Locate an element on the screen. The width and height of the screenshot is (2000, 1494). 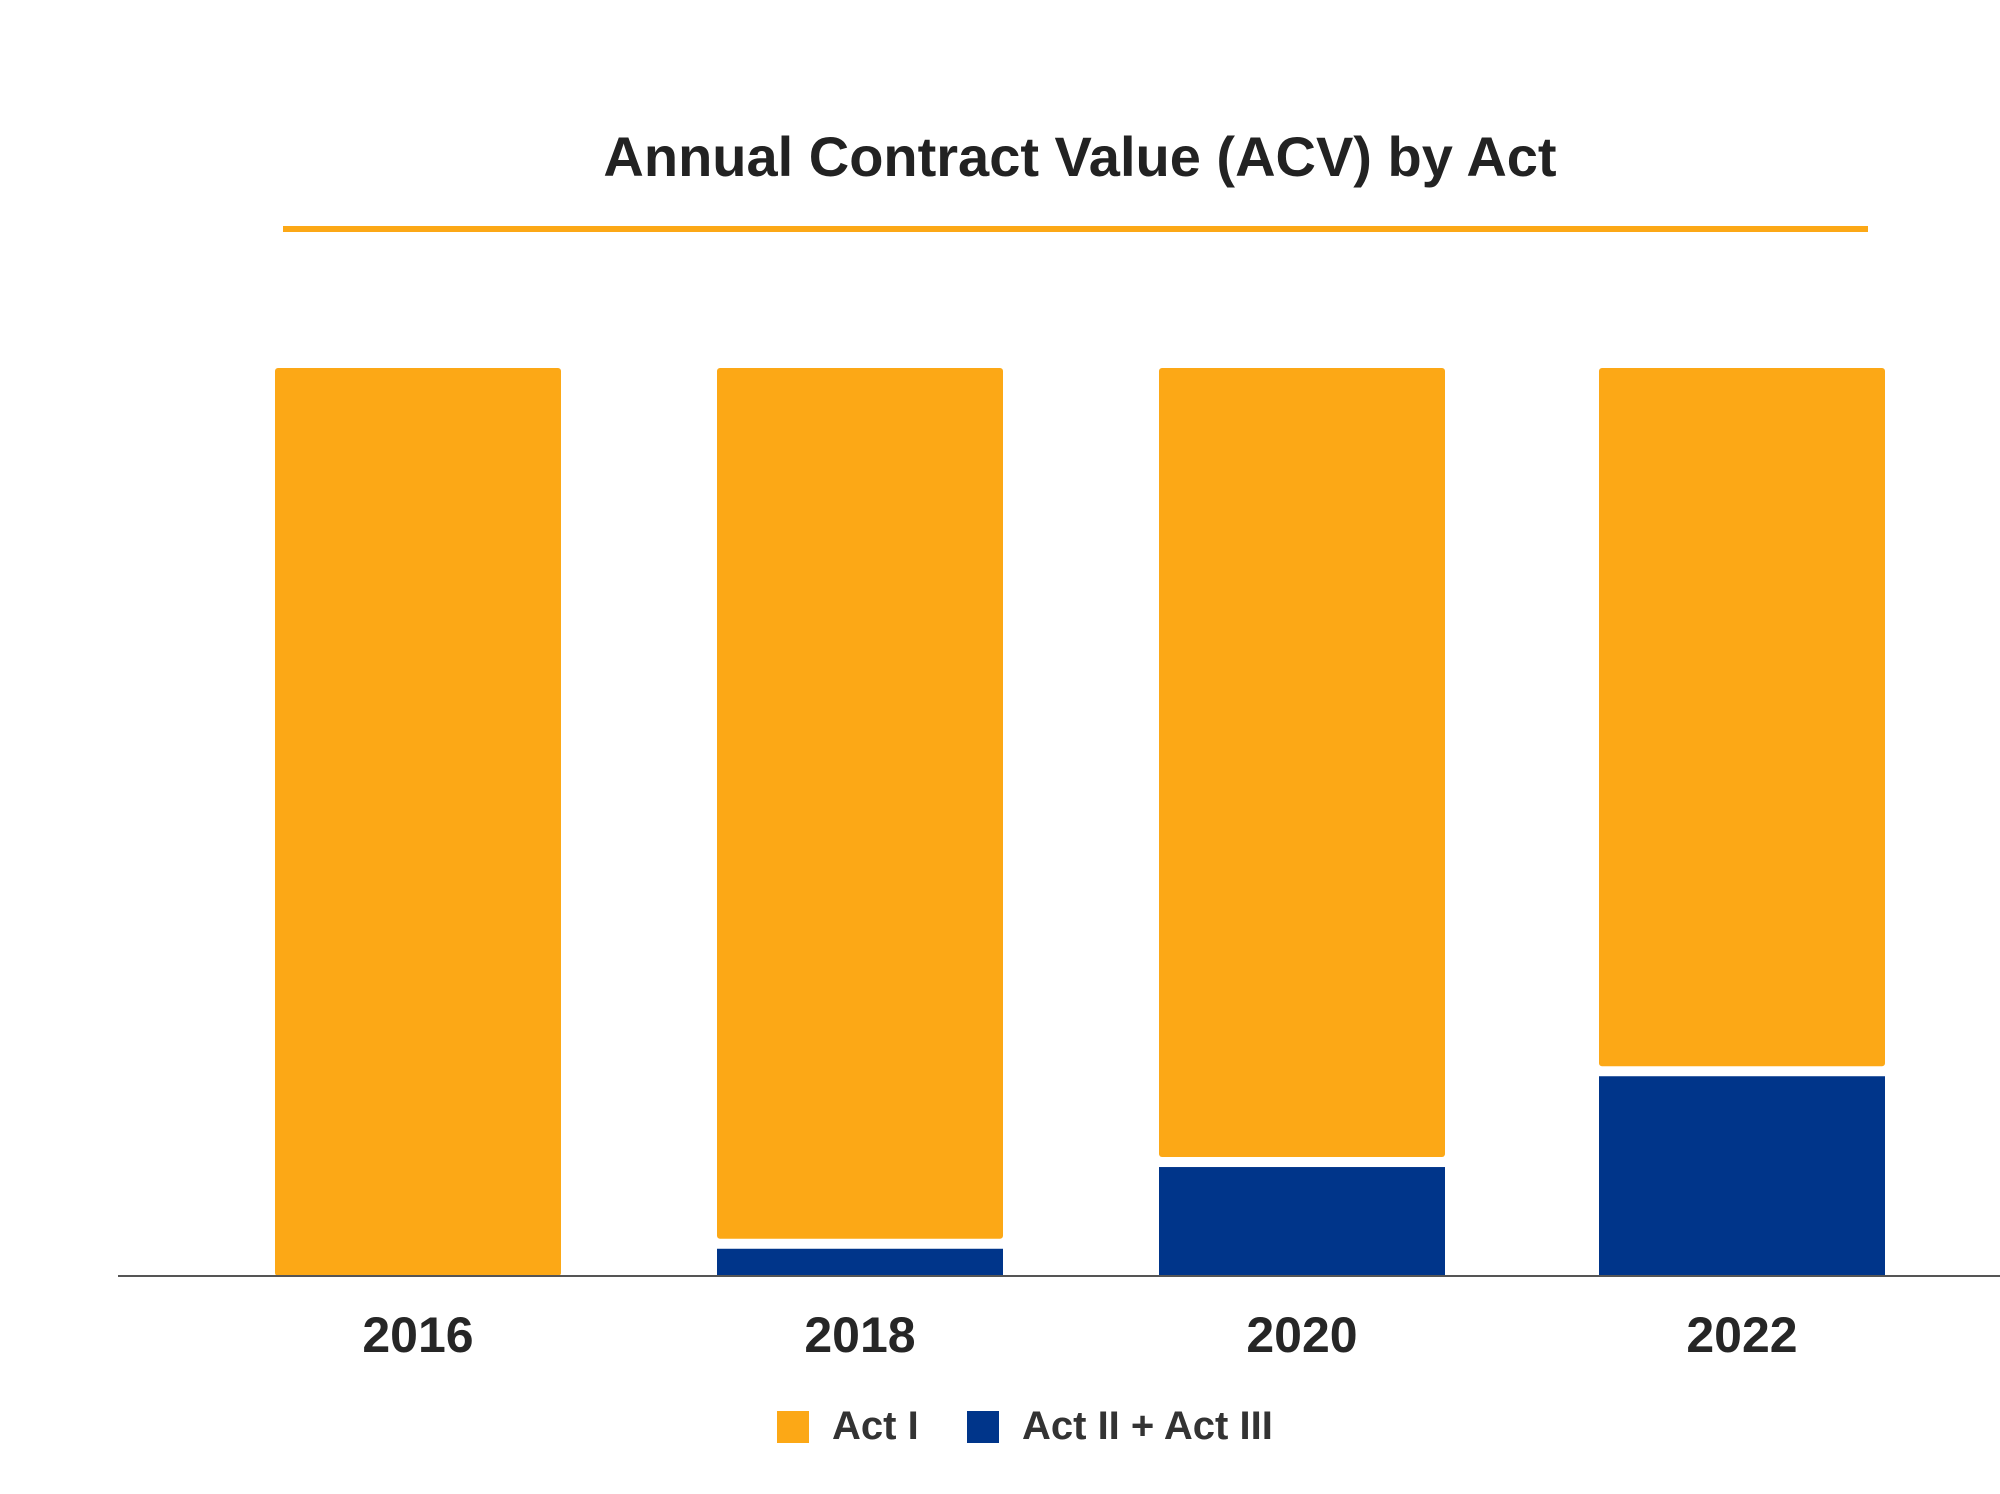
legend: Act I Act II + Act III is located at coordinates (1025, 1426).